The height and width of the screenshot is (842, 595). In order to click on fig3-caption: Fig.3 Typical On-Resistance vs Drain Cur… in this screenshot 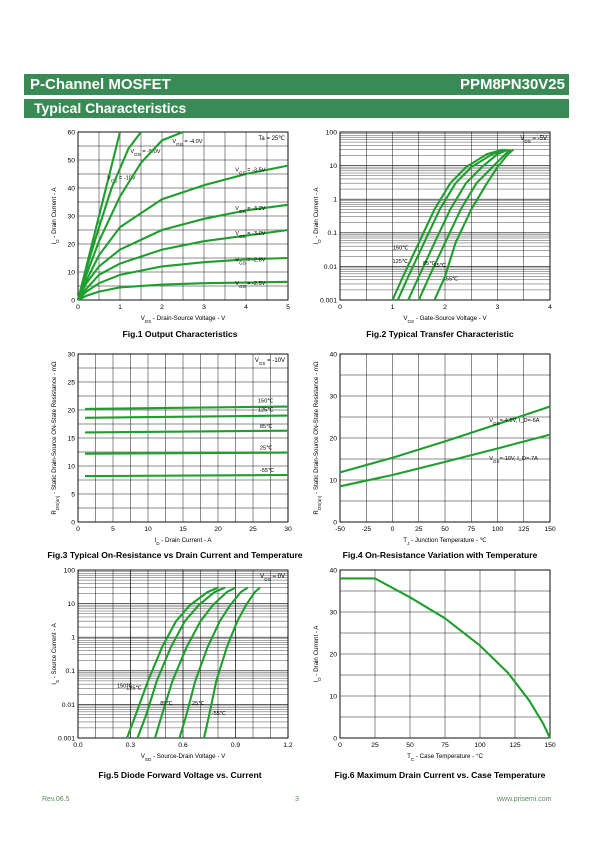, I will do `click(175, 555)`.